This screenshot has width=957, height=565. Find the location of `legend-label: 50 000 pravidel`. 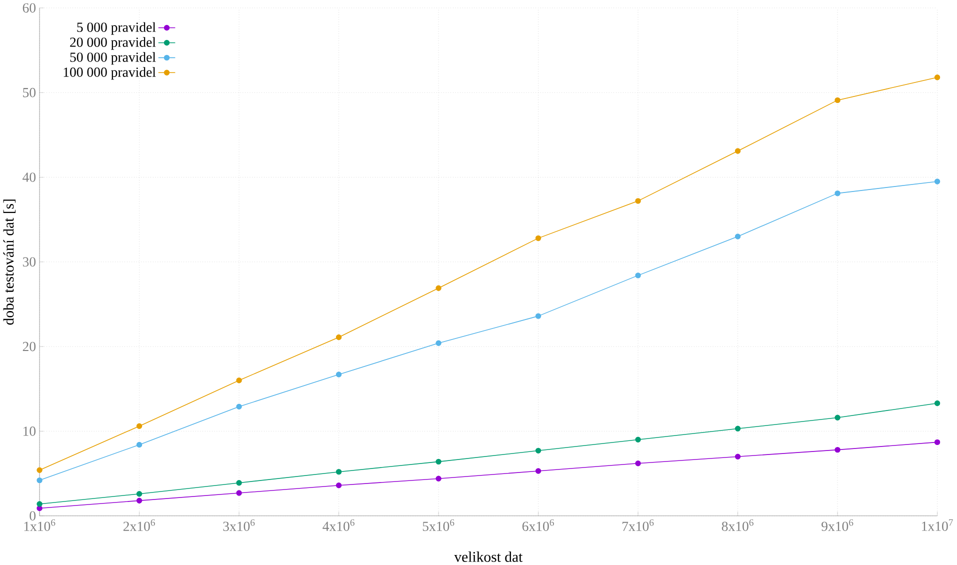

legend-label: 50 000 pravidel is located at coordinates (113, 58).